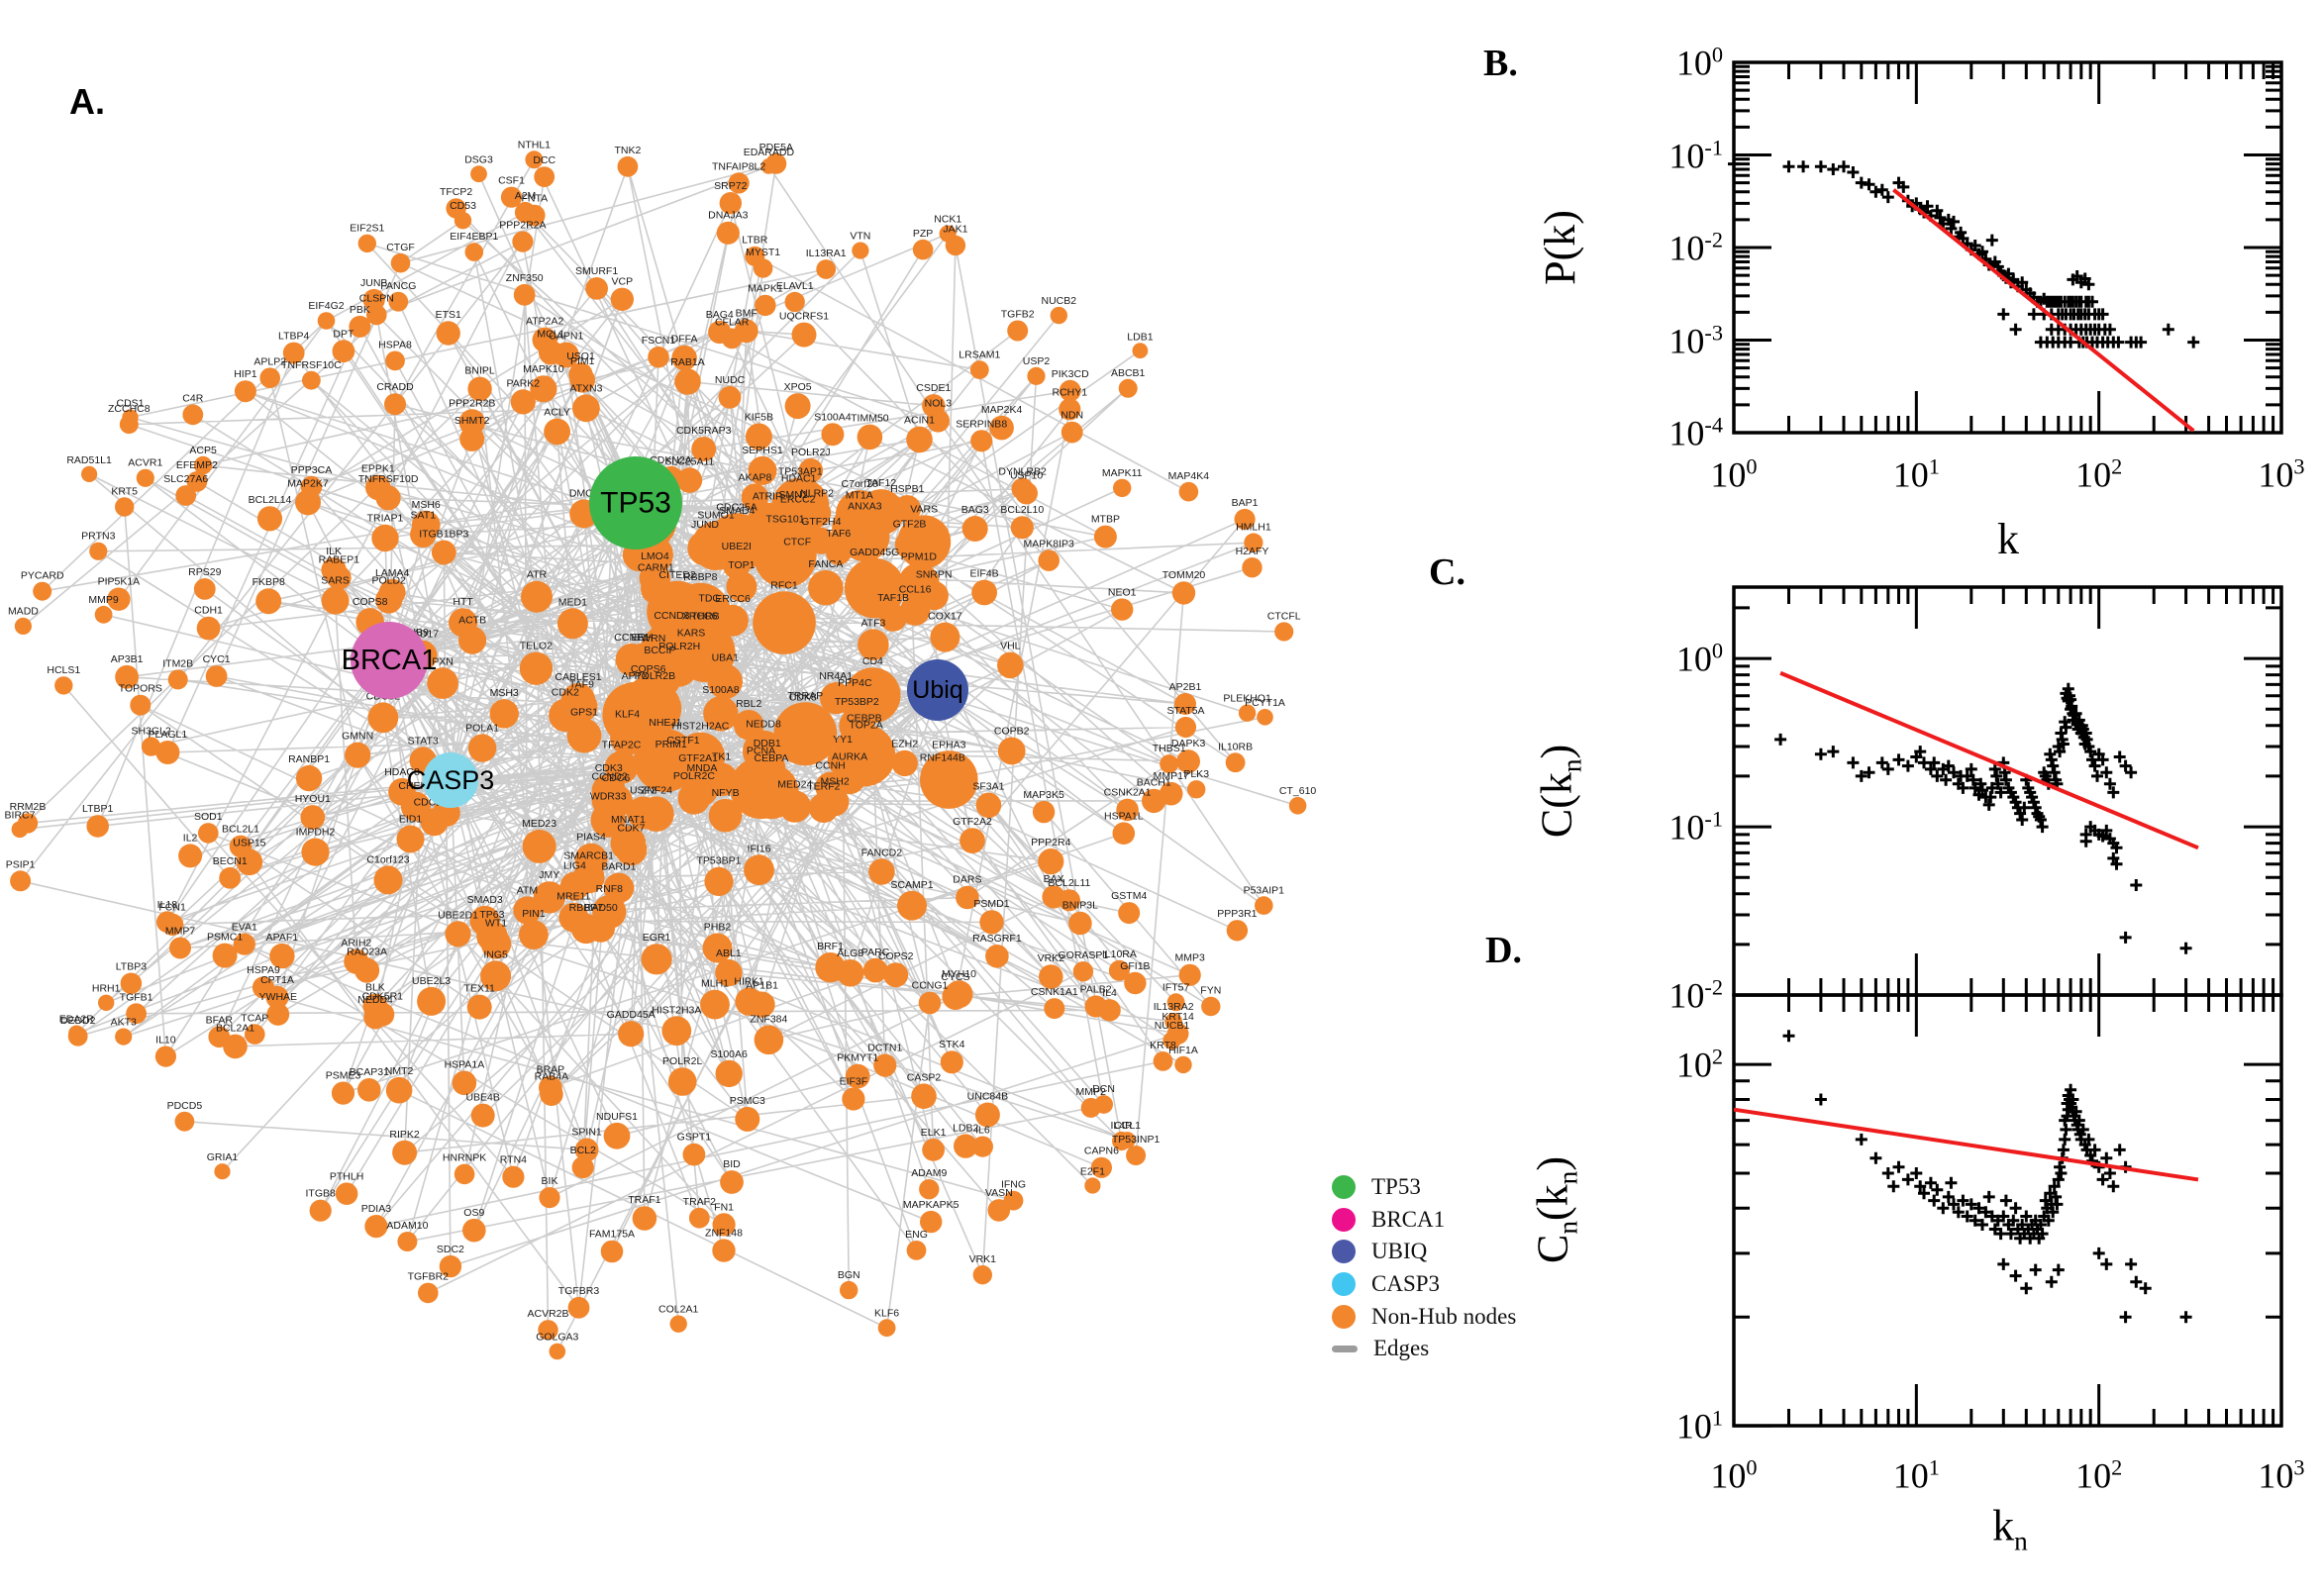 The height and width of the screenshot is (1596, 2323). I want to click on network-node-label: LAMA4, so click(392, 573).